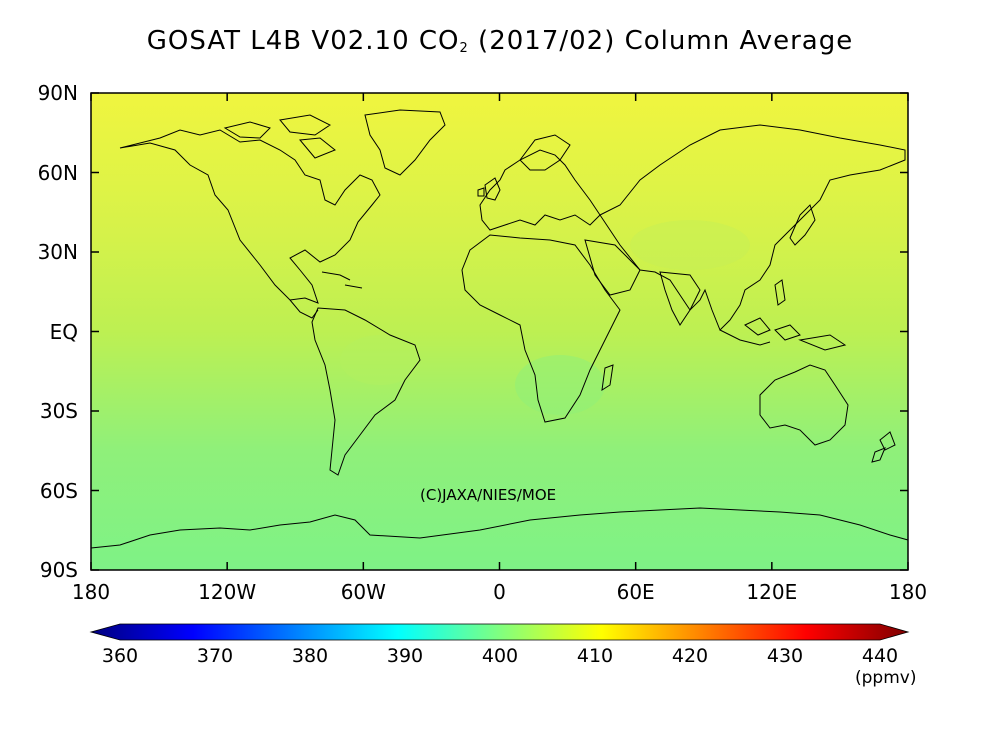 The height and width of the screenshot is (750, 1000). I want to click on madagascar-coast, so click(607, 377).